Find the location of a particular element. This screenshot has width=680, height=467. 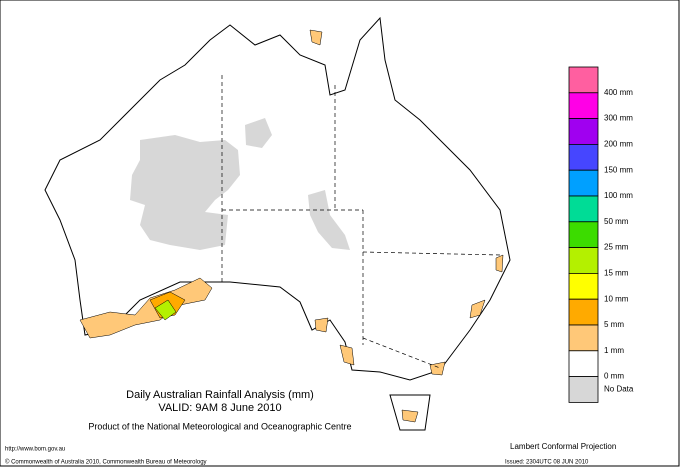

legend-label: 25 mm is located at coordinates (616, 247).